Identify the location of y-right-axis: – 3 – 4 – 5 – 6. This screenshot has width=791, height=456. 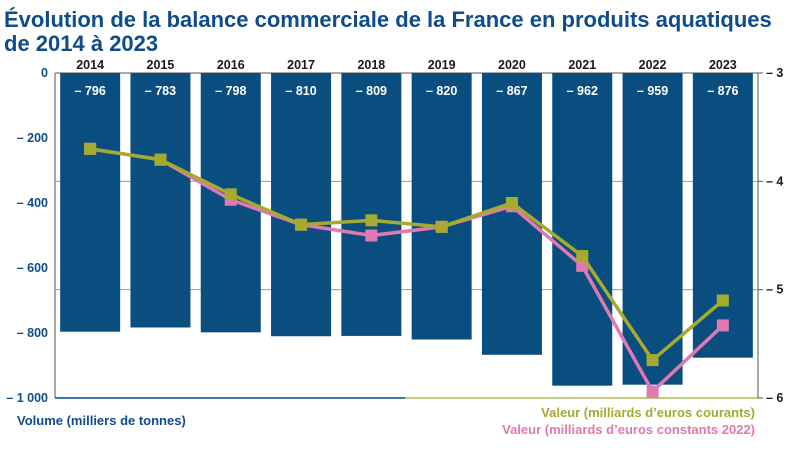
(770, 235).